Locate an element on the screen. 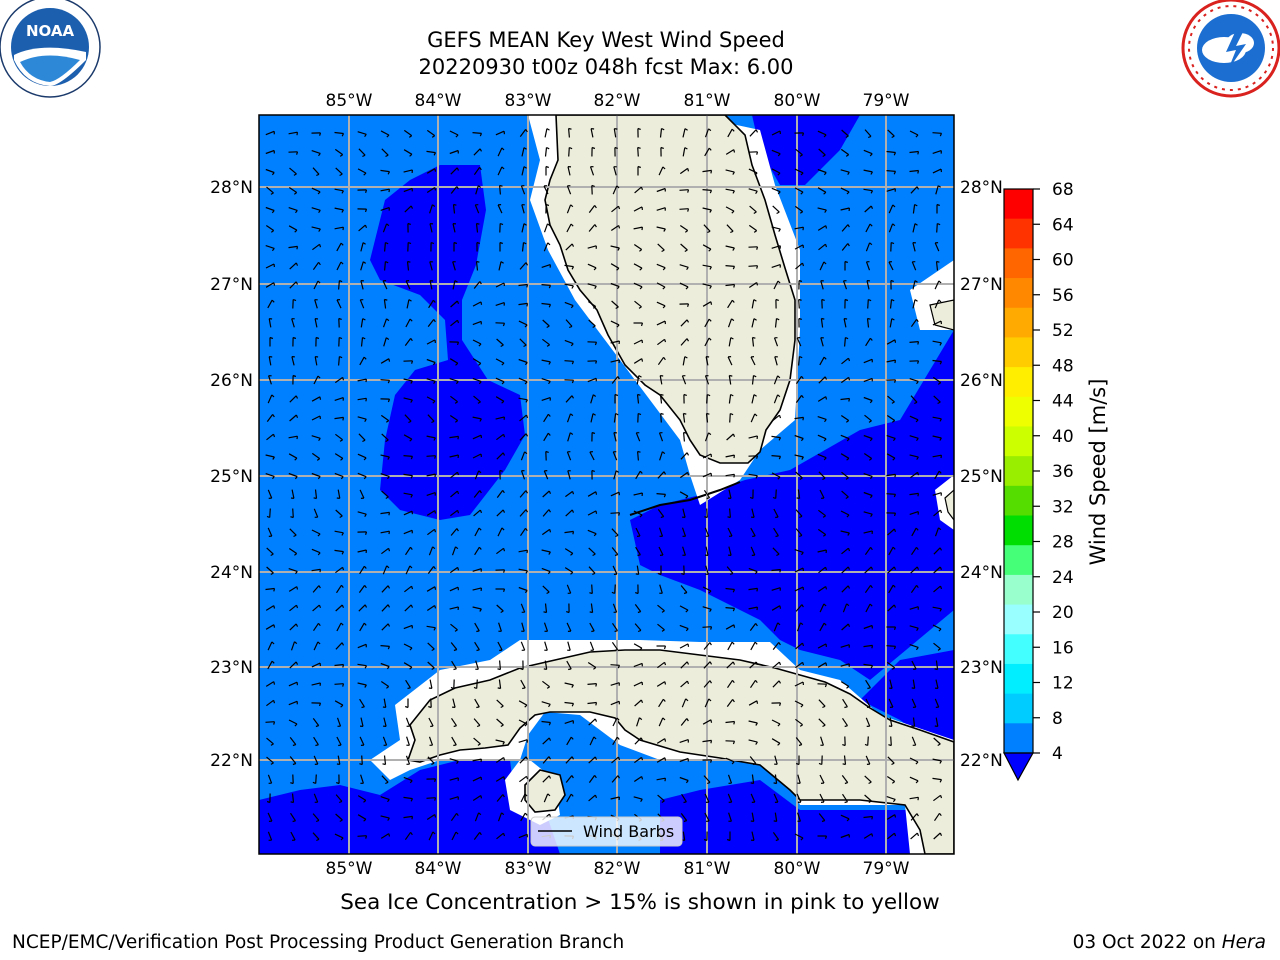 This screenshot has height=960, width=1280. colorbar-cell is located at coordinates (1018, 293).